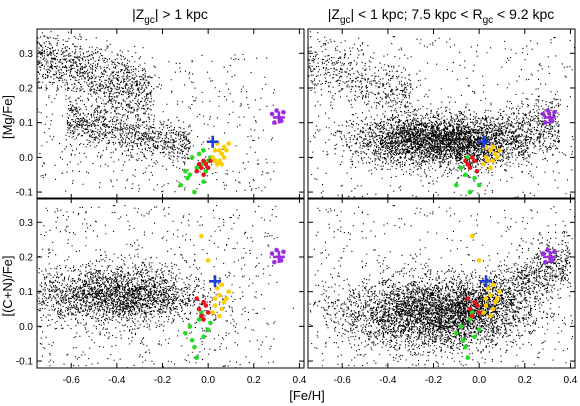 The height and width of the screenshot is (406, 580). I want to click on x-tick-label: -0.4, so click(388, 380).